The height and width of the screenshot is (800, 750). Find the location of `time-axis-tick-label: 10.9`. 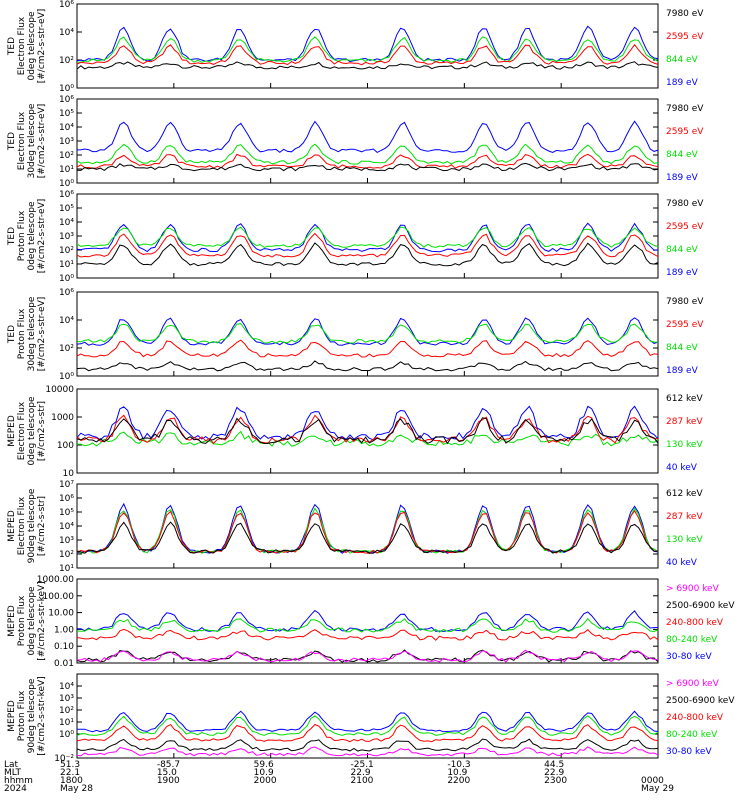

time-axis-tick-label: 10.9 is located at coordinates (264, 773).